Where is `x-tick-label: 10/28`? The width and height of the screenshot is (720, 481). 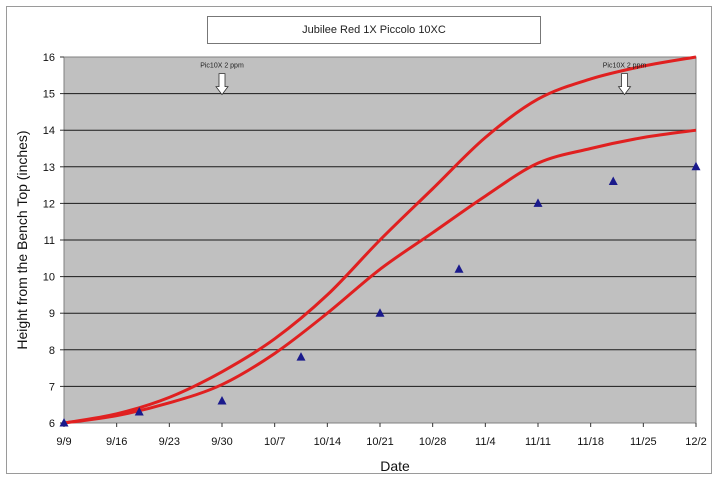
x-tick-label: 10/28 is located at coordinates (433, 442).